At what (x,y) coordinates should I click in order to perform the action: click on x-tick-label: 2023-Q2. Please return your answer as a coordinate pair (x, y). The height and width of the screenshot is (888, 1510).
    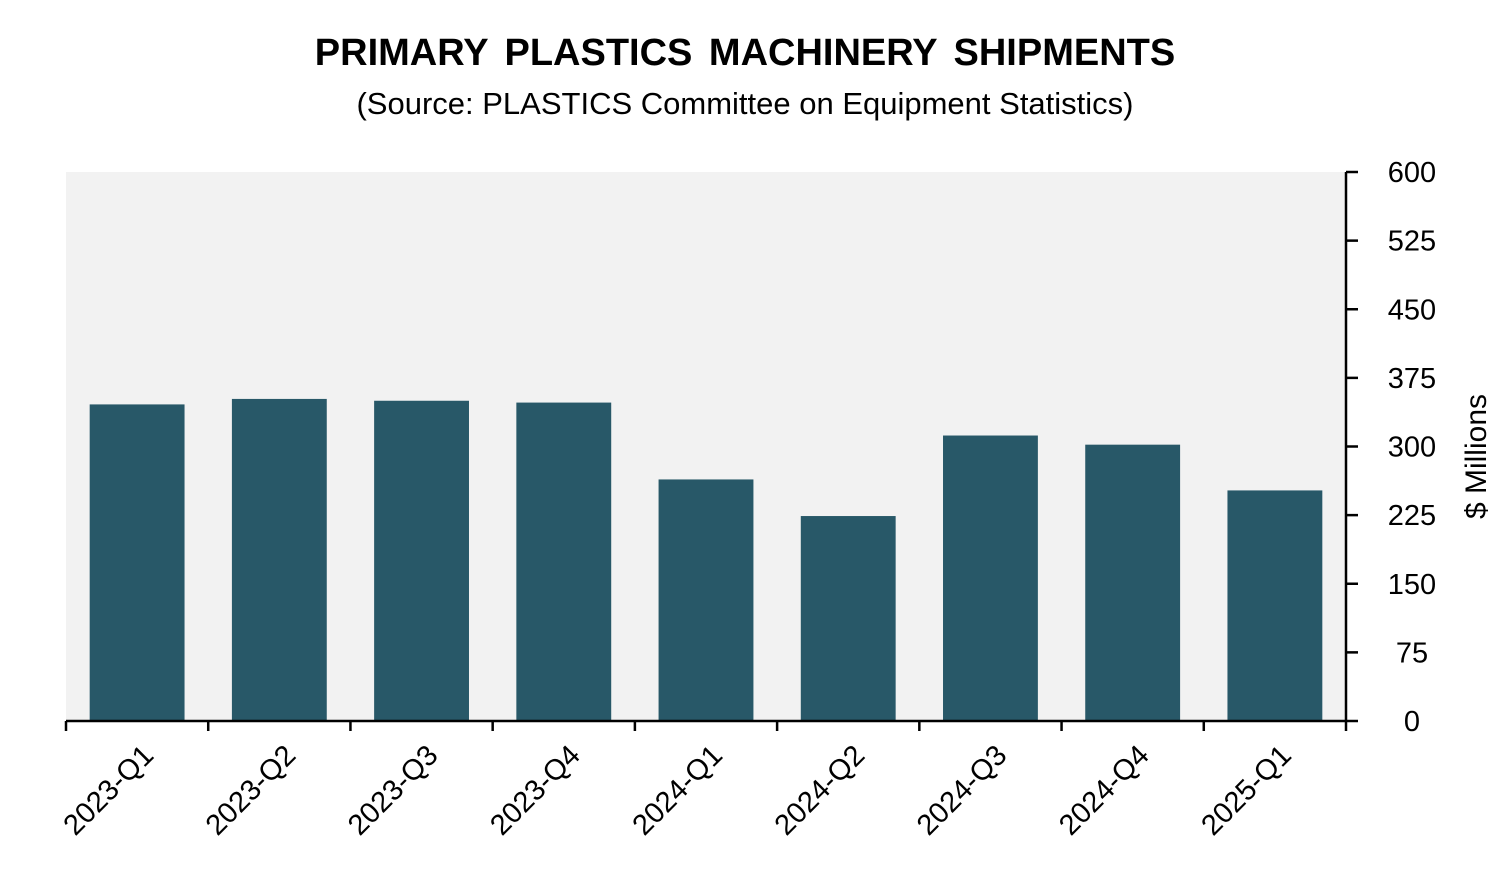
    Looking at the image, I should click on (251, 790).